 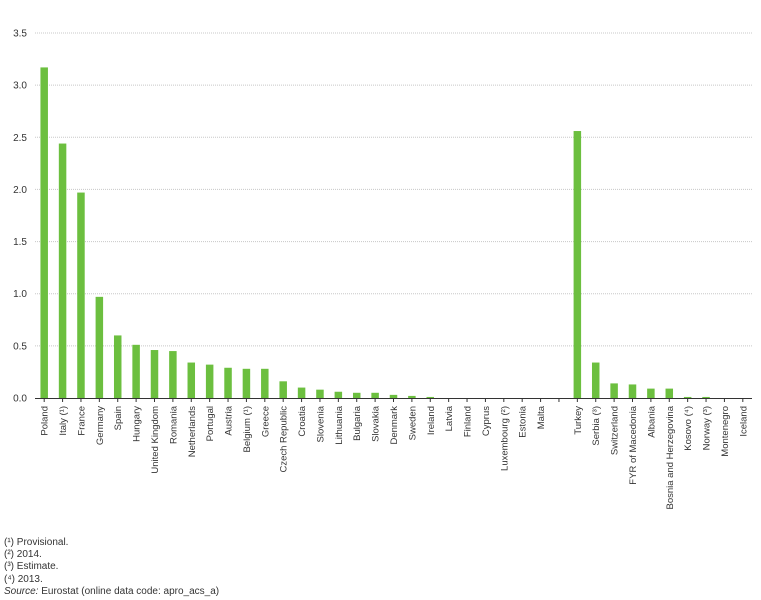 What do you see at coordinates (670, 457) in the screenshot?
I see `x-tick-label: Bosnia and Herzegovina` at bounding box center [670, 457].